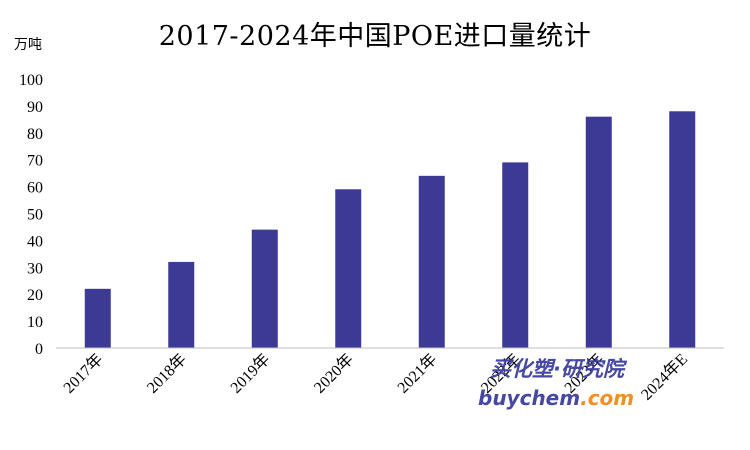 Image resolution: width=750 pixels, height=450 pixels. What do you see at coordinates (35, 215) in the screenshot?
I see `y-tick-label: 50` at bounding box center [35, 215].